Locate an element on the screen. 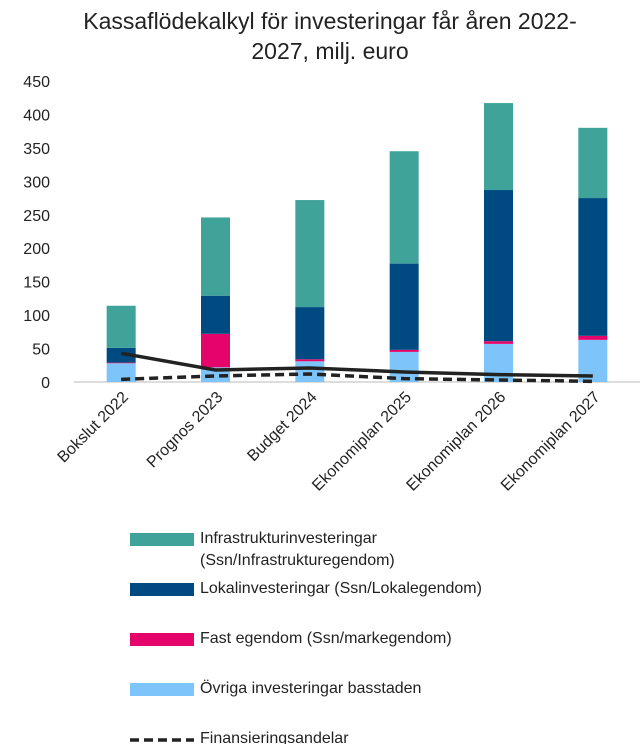 The height and width of the screenshot is (744, 644). x-tick-label: Bokslut 2022 is located at coordinates (94, 428).